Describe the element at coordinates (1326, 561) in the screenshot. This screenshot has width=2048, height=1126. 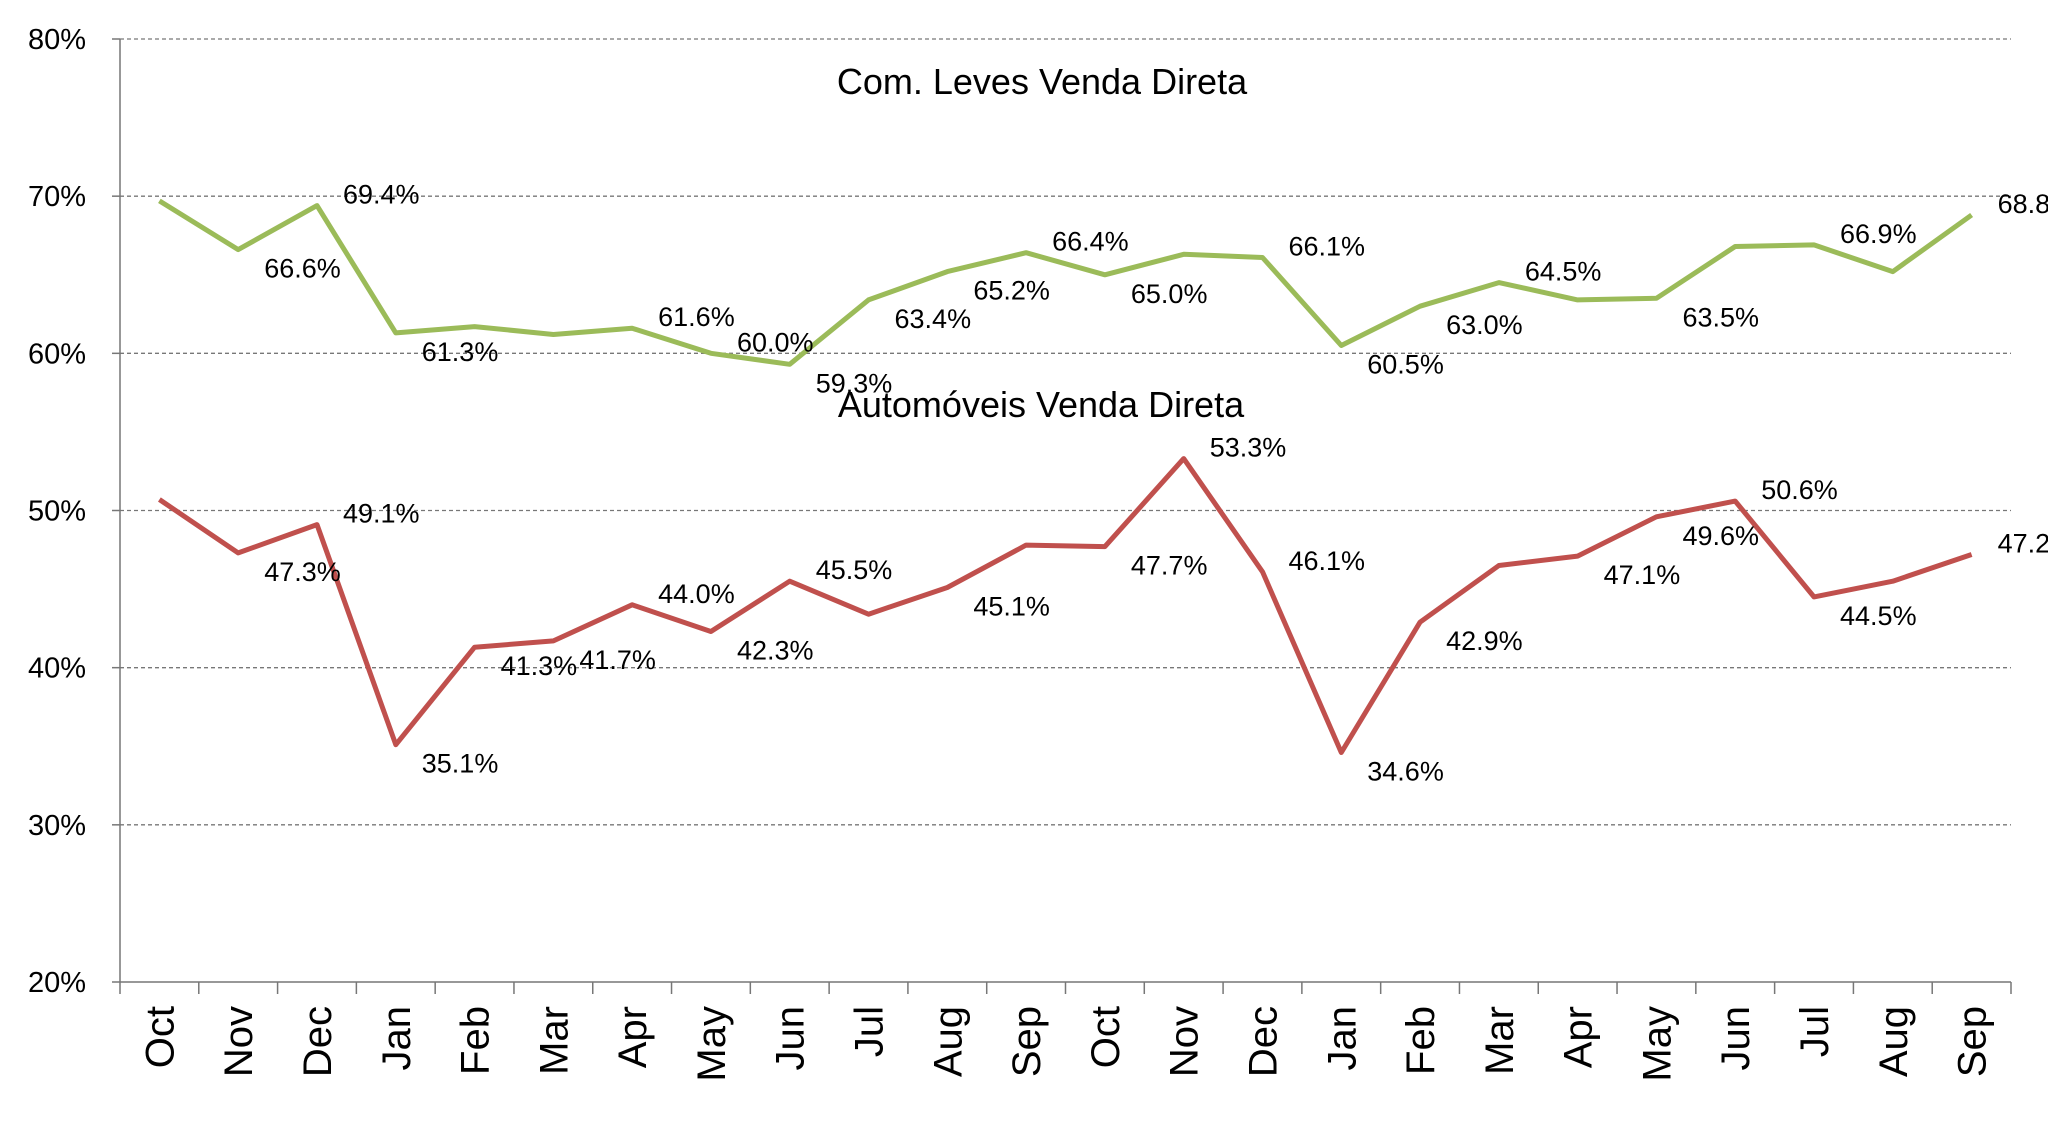
I see `data-label: 46.1%` at that location.